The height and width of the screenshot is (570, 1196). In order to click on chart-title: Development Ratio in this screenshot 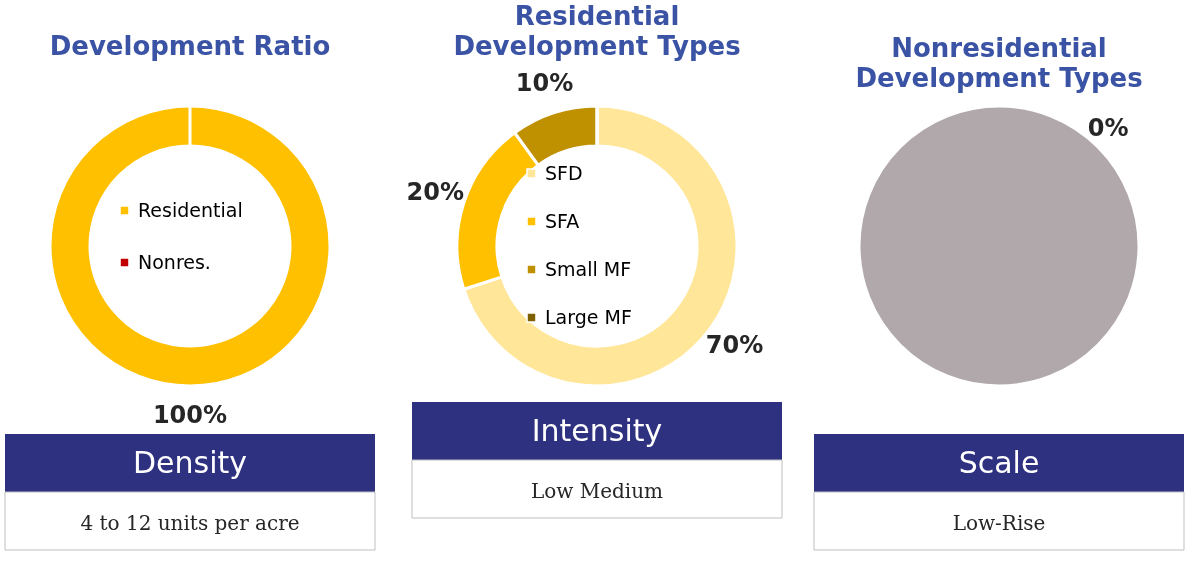, I will do `click(190, 46)`.